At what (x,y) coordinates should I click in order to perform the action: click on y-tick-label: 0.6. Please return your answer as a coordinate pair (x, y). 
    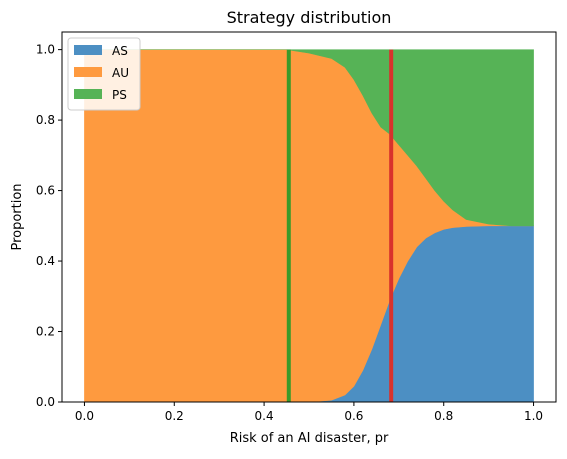
    Looking at the image, I should click on (45, 191).